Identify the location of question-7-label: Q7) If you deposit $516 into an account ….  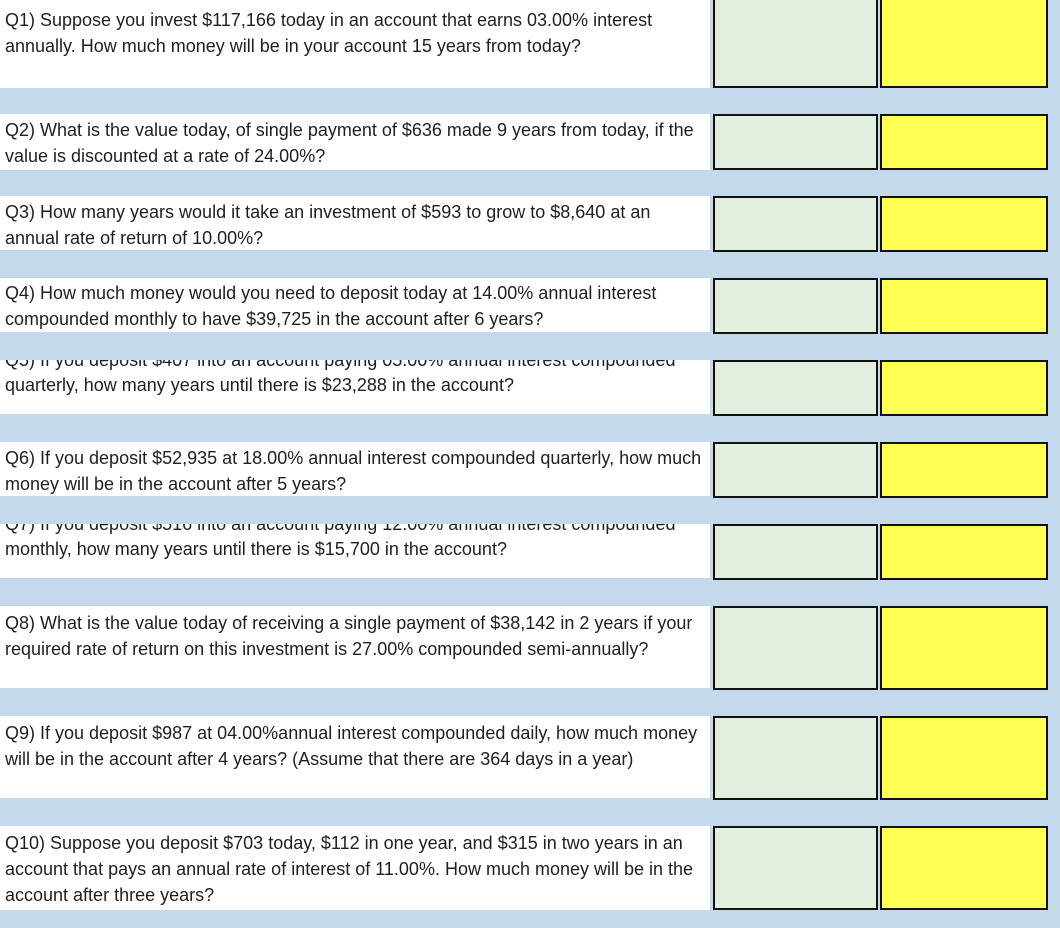
(340, 541).